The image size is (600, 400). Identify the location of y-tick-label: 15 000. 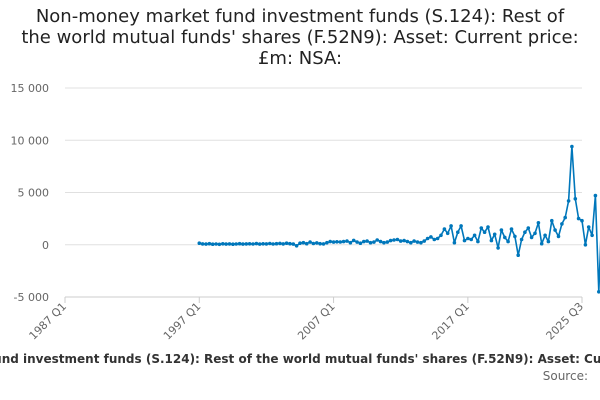
(30, 88).